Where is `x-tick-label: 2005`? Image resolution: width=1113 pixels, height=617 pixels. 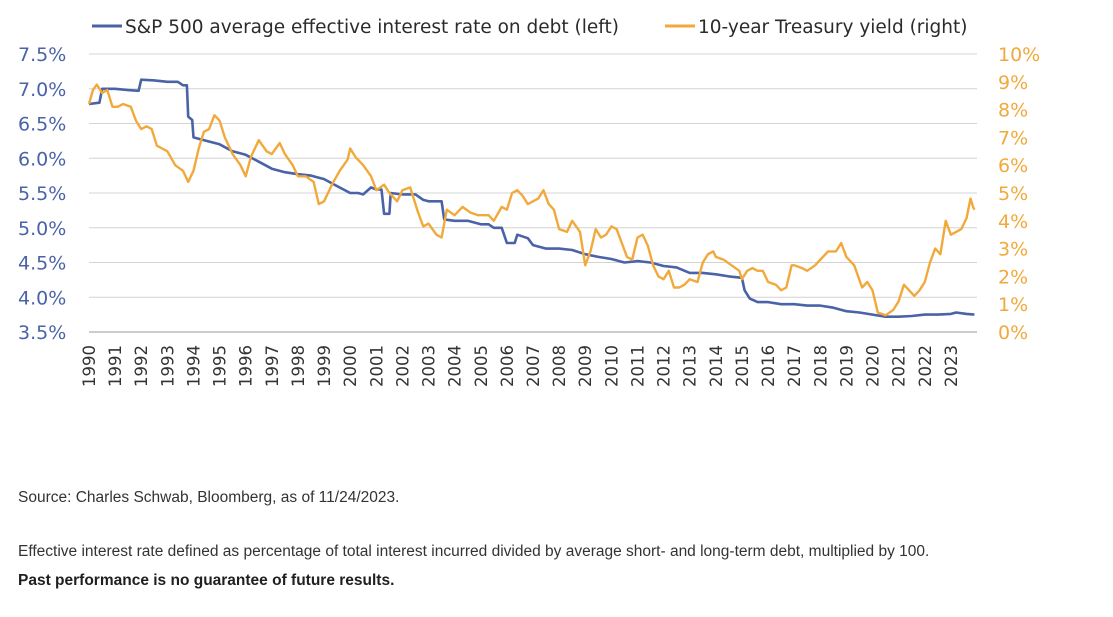
x-tick-label: 2005 is located at coordinates (481, 366).